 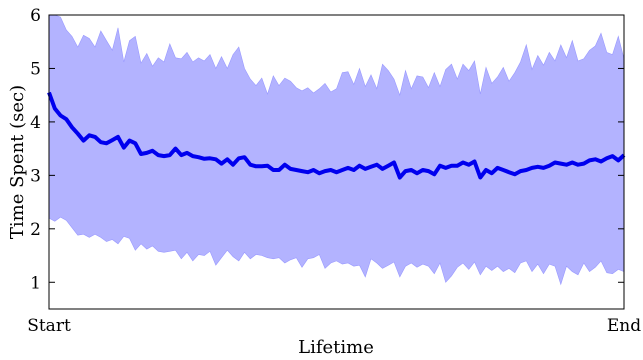 I want to click on y-tick-label: 2, so click(x=35, y=230).